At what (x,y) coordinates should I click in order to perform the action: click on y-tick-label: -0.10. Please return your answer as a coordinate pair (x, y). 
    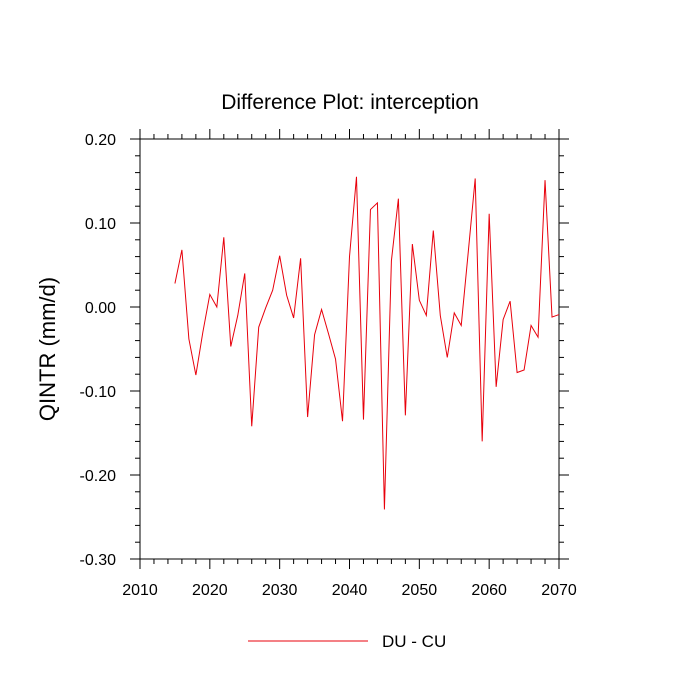
    Looking at the image, I should click on (98, 392).